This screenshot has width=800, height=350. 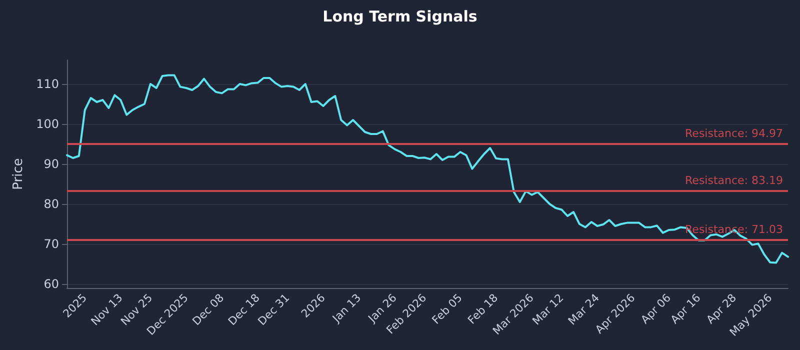 I want to click on y-tick-label: 60, so click(x=51, y=284).